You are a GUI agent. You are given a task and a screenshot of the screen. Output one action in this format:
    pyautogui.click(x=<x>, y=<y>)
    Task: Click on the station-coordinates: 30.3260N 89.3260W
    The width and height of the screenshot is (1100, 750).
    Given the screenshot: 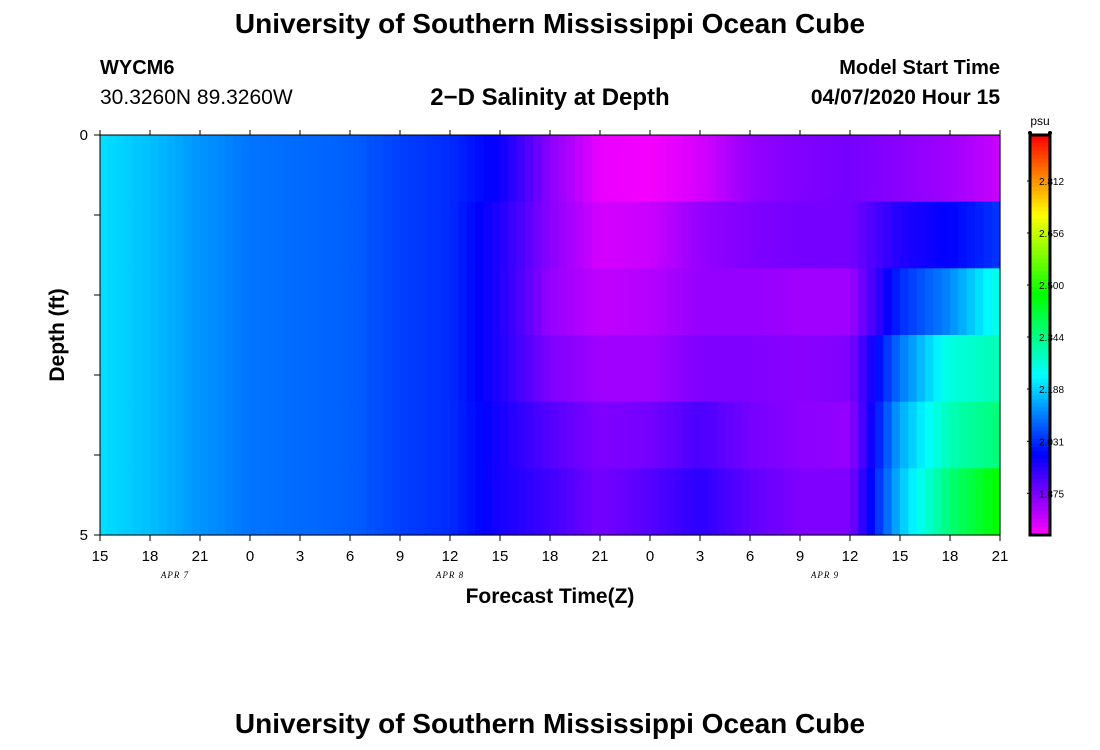 What is the action you would take?
    pyautogui.click(x=196, y=97)
    